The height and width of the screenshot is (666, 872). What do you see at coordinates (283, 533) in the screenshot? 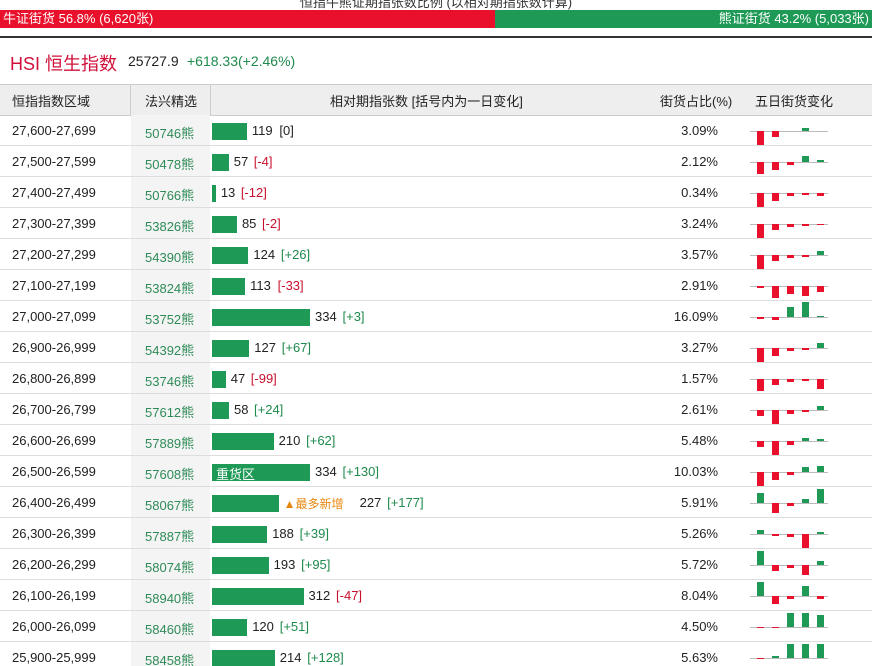
I see `count: 188` at bounding box center [283, 533].